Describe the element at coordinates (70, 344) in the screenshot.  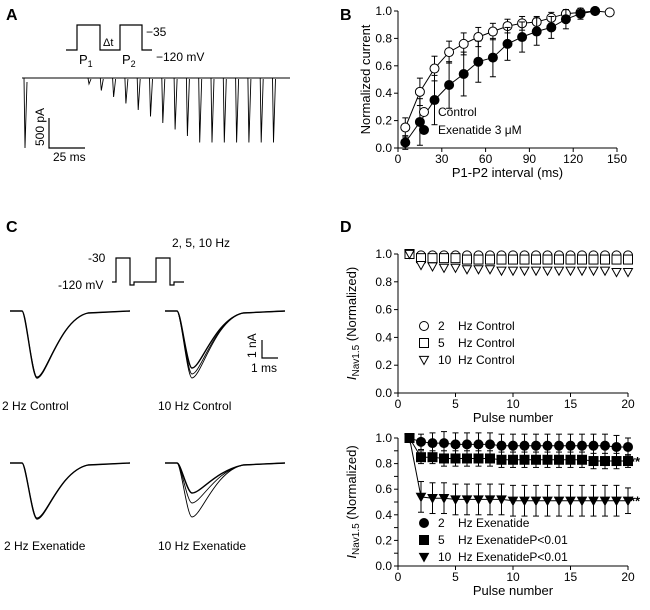
I see `trace-2hz-control` at that location.